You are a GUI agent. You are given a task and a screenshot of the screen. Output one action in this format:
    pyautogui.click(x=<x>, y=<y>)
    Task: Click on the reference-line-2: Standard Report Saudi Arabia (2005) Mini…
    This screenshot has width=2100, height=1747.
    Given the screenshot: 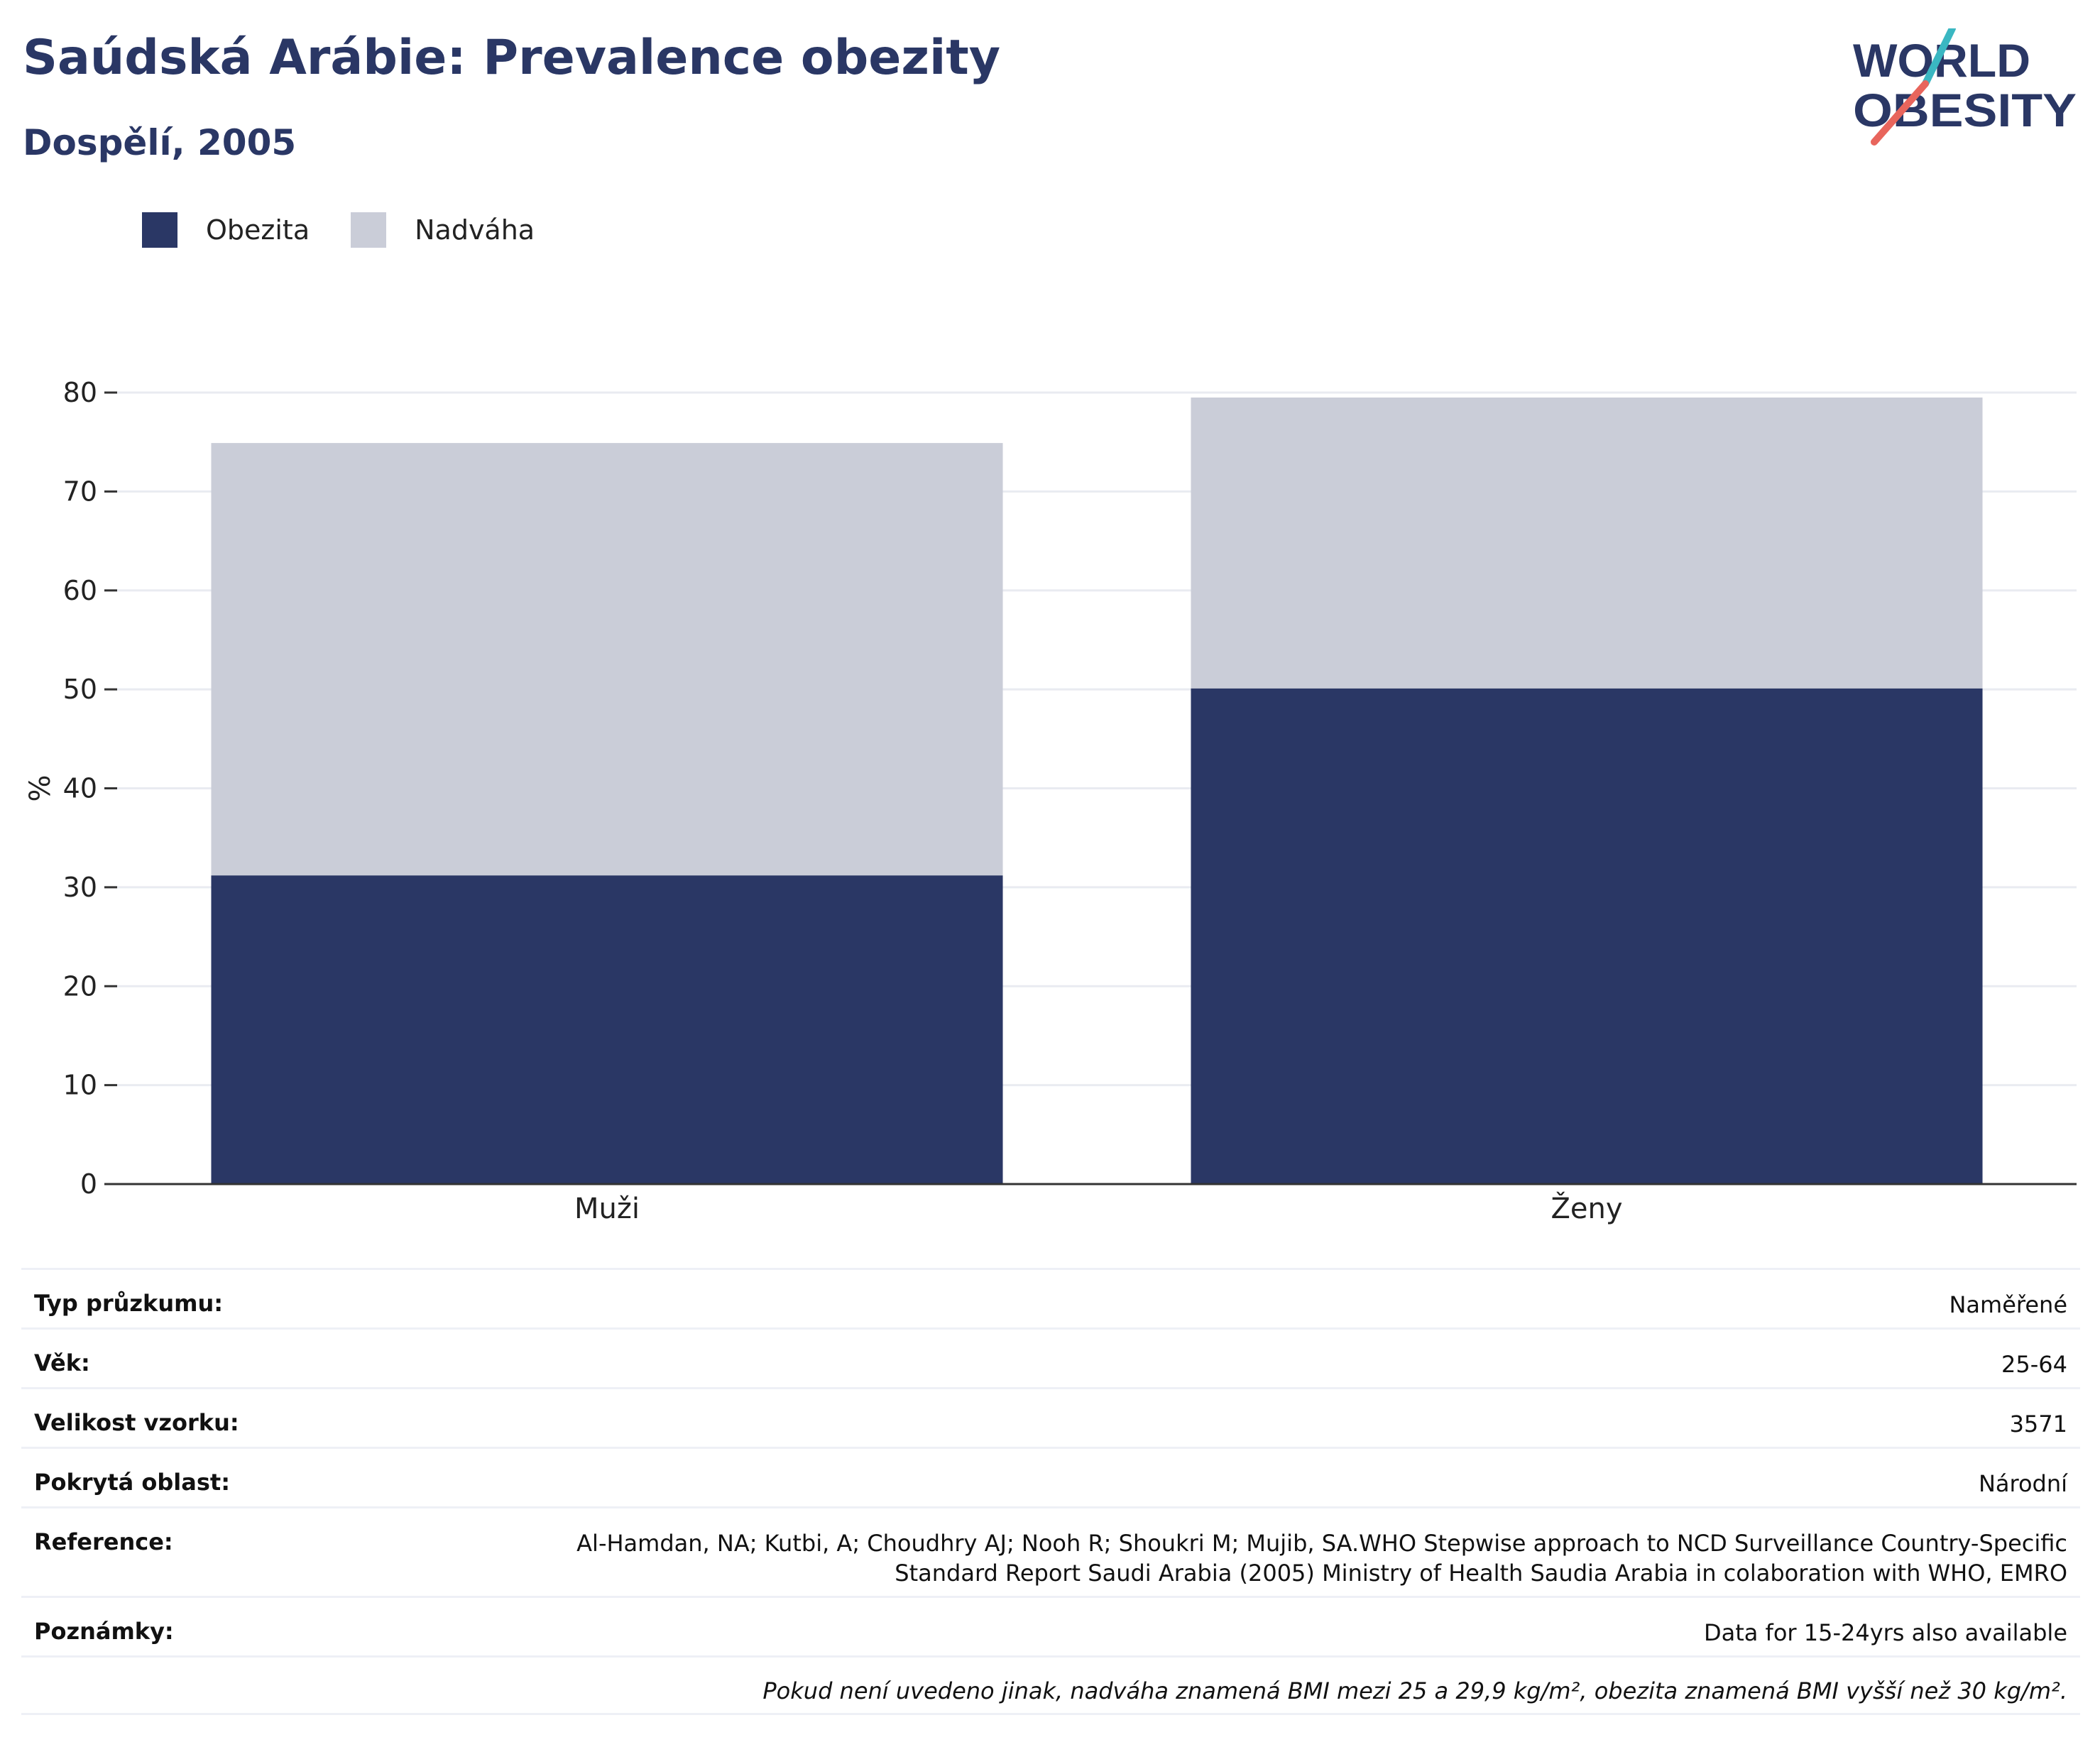 What is the action you would take?
    pyautogui.click(x=1481, y=1573)
    